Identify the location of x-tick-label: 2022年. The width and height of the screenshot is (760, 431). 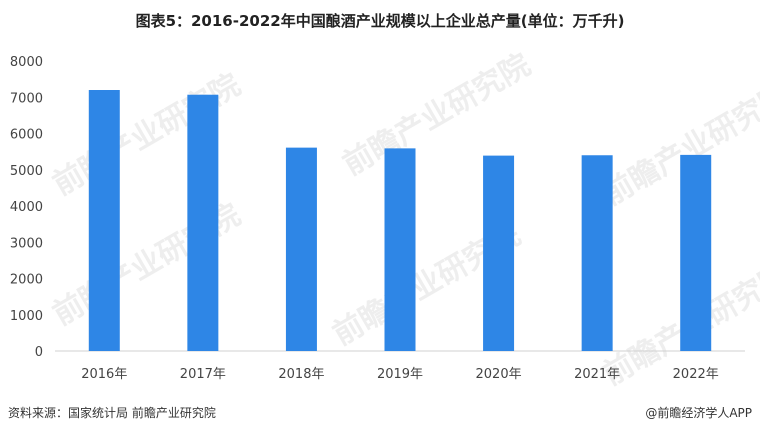
(696, 374).